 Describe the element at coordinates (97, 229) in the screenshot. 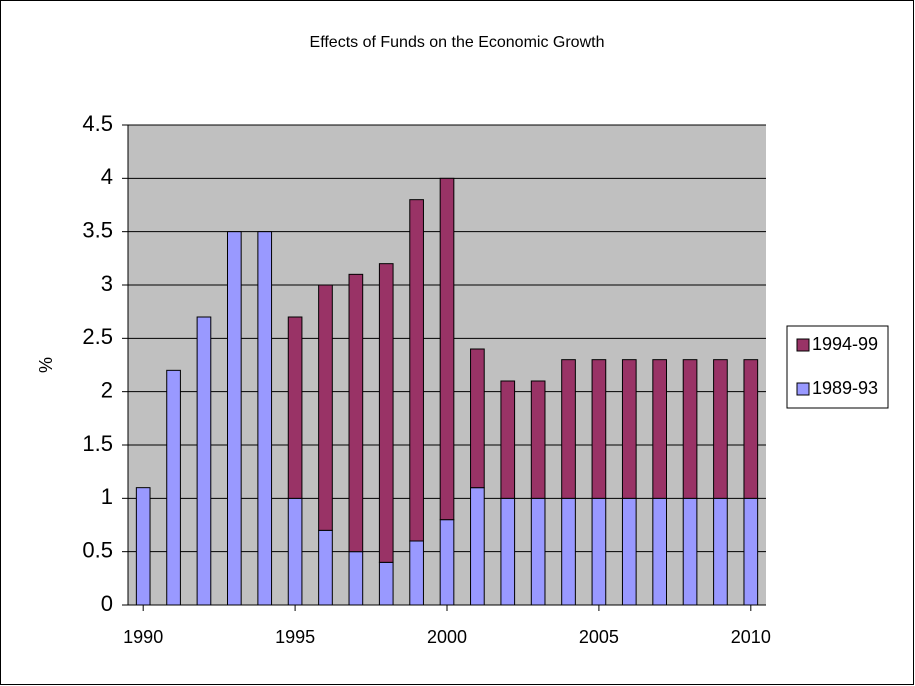

I see `y-tick-label: 3.5` at that location.